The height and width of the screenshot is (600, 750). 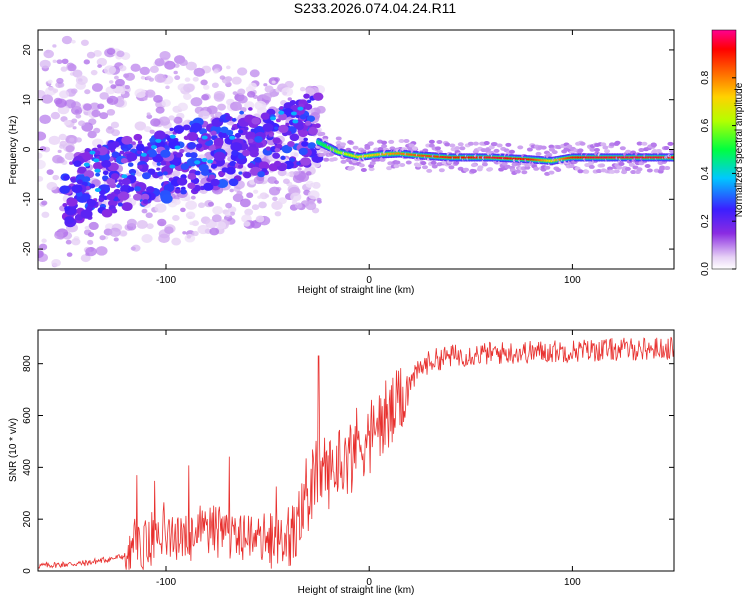 What do you see at coordinates (13, 150) in the screenshot?
I see `spectrogram-ylabel: Frequency (Hz)` at bounding box center [13, 150].